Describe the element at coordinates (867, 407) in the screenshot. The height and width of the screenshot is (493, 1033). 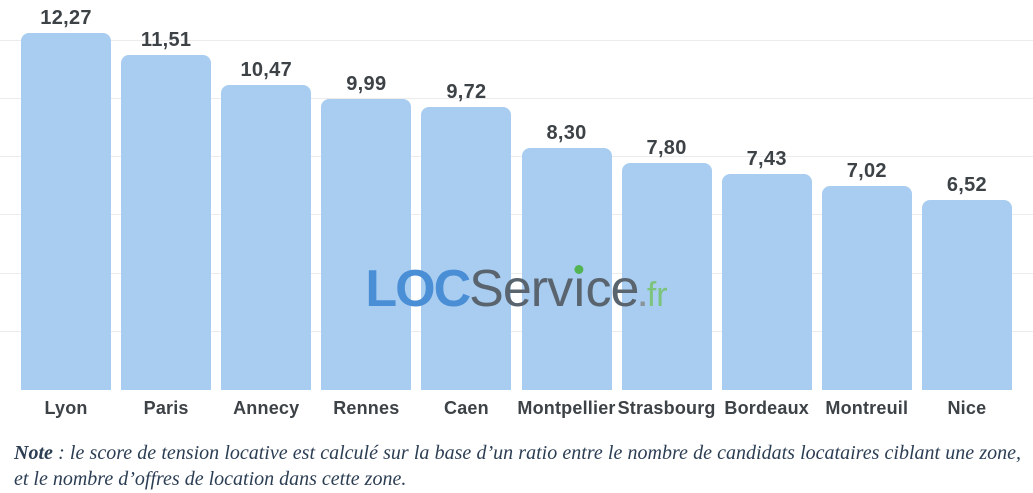
I see `category-label: Montreuil` at that location.